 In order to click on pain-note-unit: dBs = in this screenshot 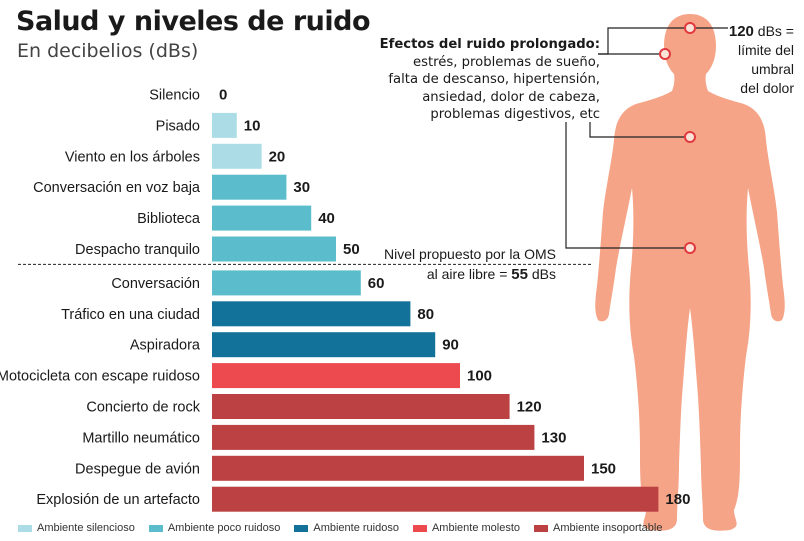, I will do `click(773, 31)`.